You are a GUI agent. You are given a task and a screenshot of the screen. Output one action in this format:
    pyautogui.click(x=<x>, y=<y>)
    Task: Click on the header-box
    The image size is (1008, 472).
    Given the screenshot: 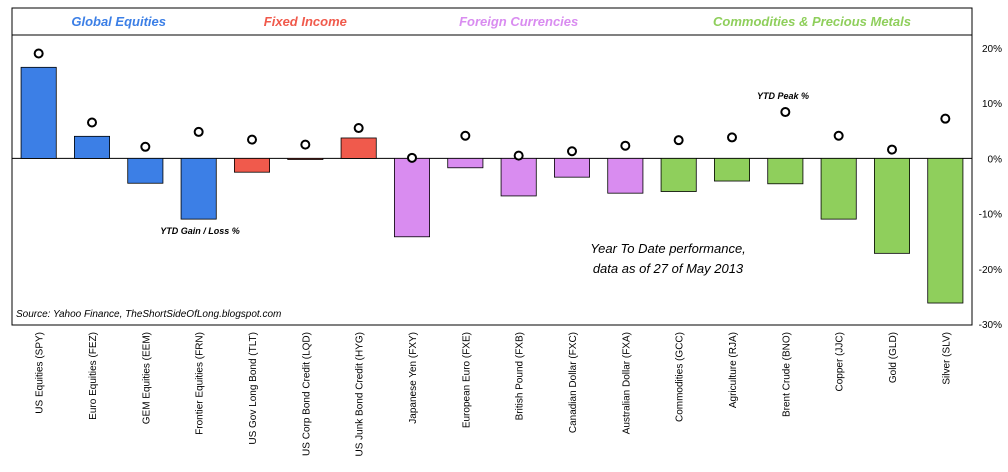 What is the action you would take?
    pyautogui.click(x=492, y=21)
    